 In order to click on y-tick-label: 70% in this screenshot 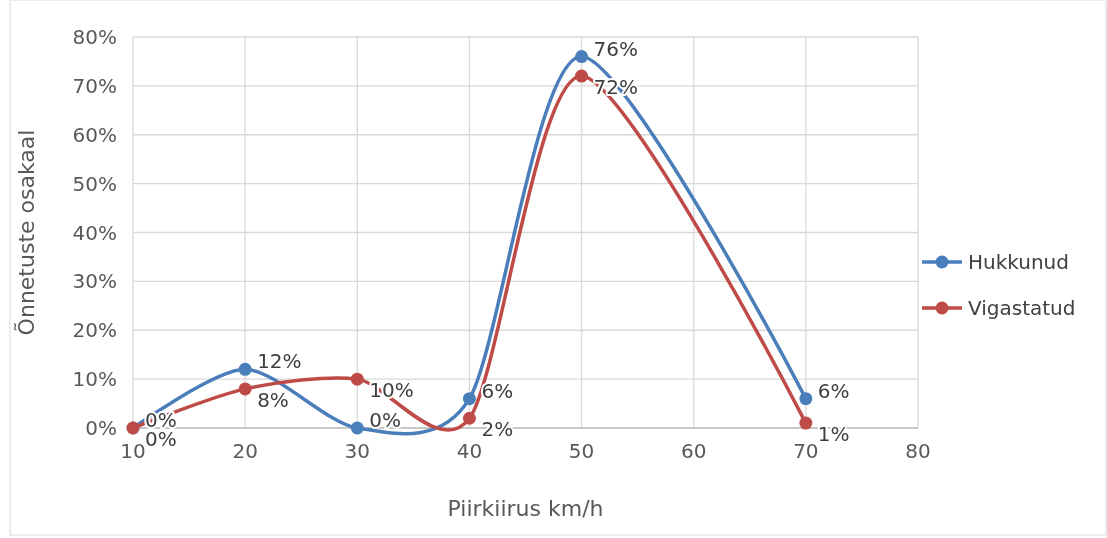, I will do `click(94, 85)`.